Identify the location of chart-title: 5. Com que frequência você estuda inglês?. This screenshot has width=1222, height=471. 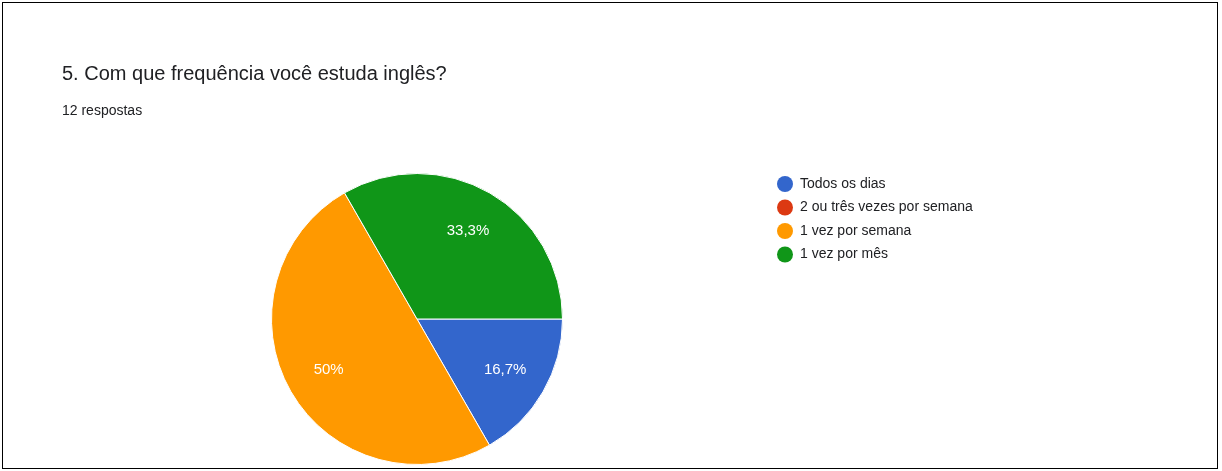
(254, 73).